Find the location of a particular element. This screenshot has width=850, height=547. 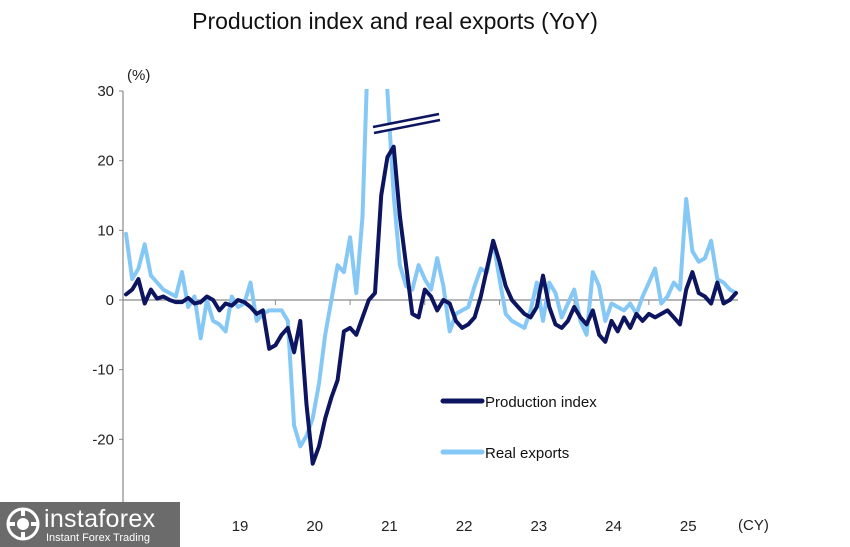

x-axis-unit-label: (CY) is located at coordinates (753, 525).